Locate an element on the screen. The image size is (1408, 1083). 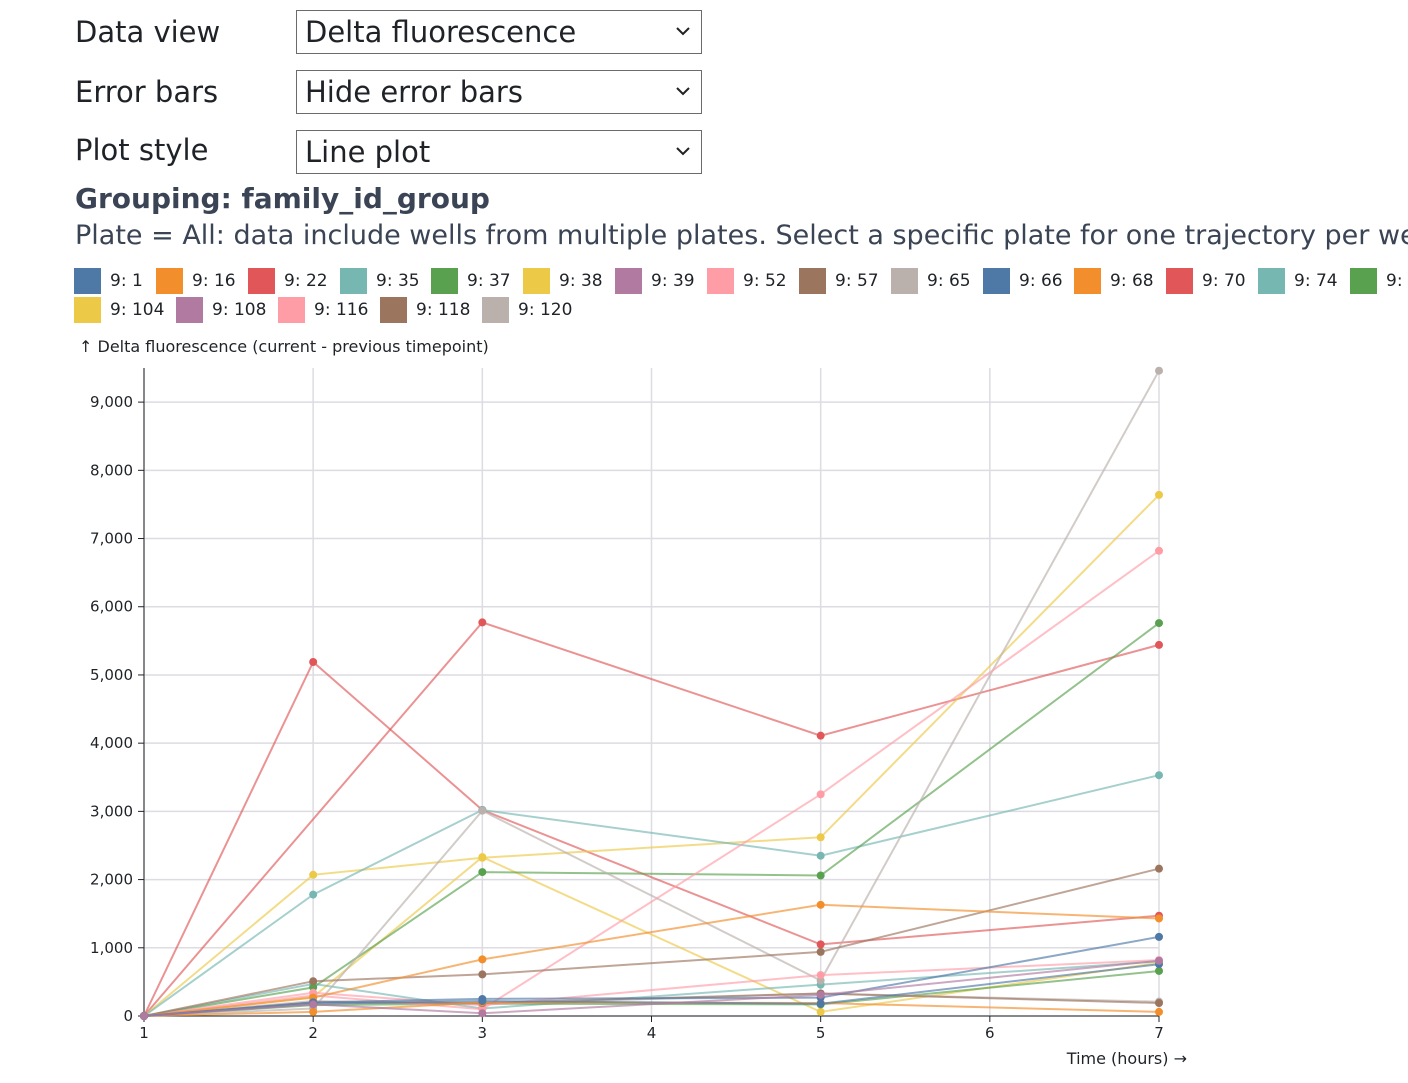
legend-item: 9: 74 is located at coordinates (1298, 281).